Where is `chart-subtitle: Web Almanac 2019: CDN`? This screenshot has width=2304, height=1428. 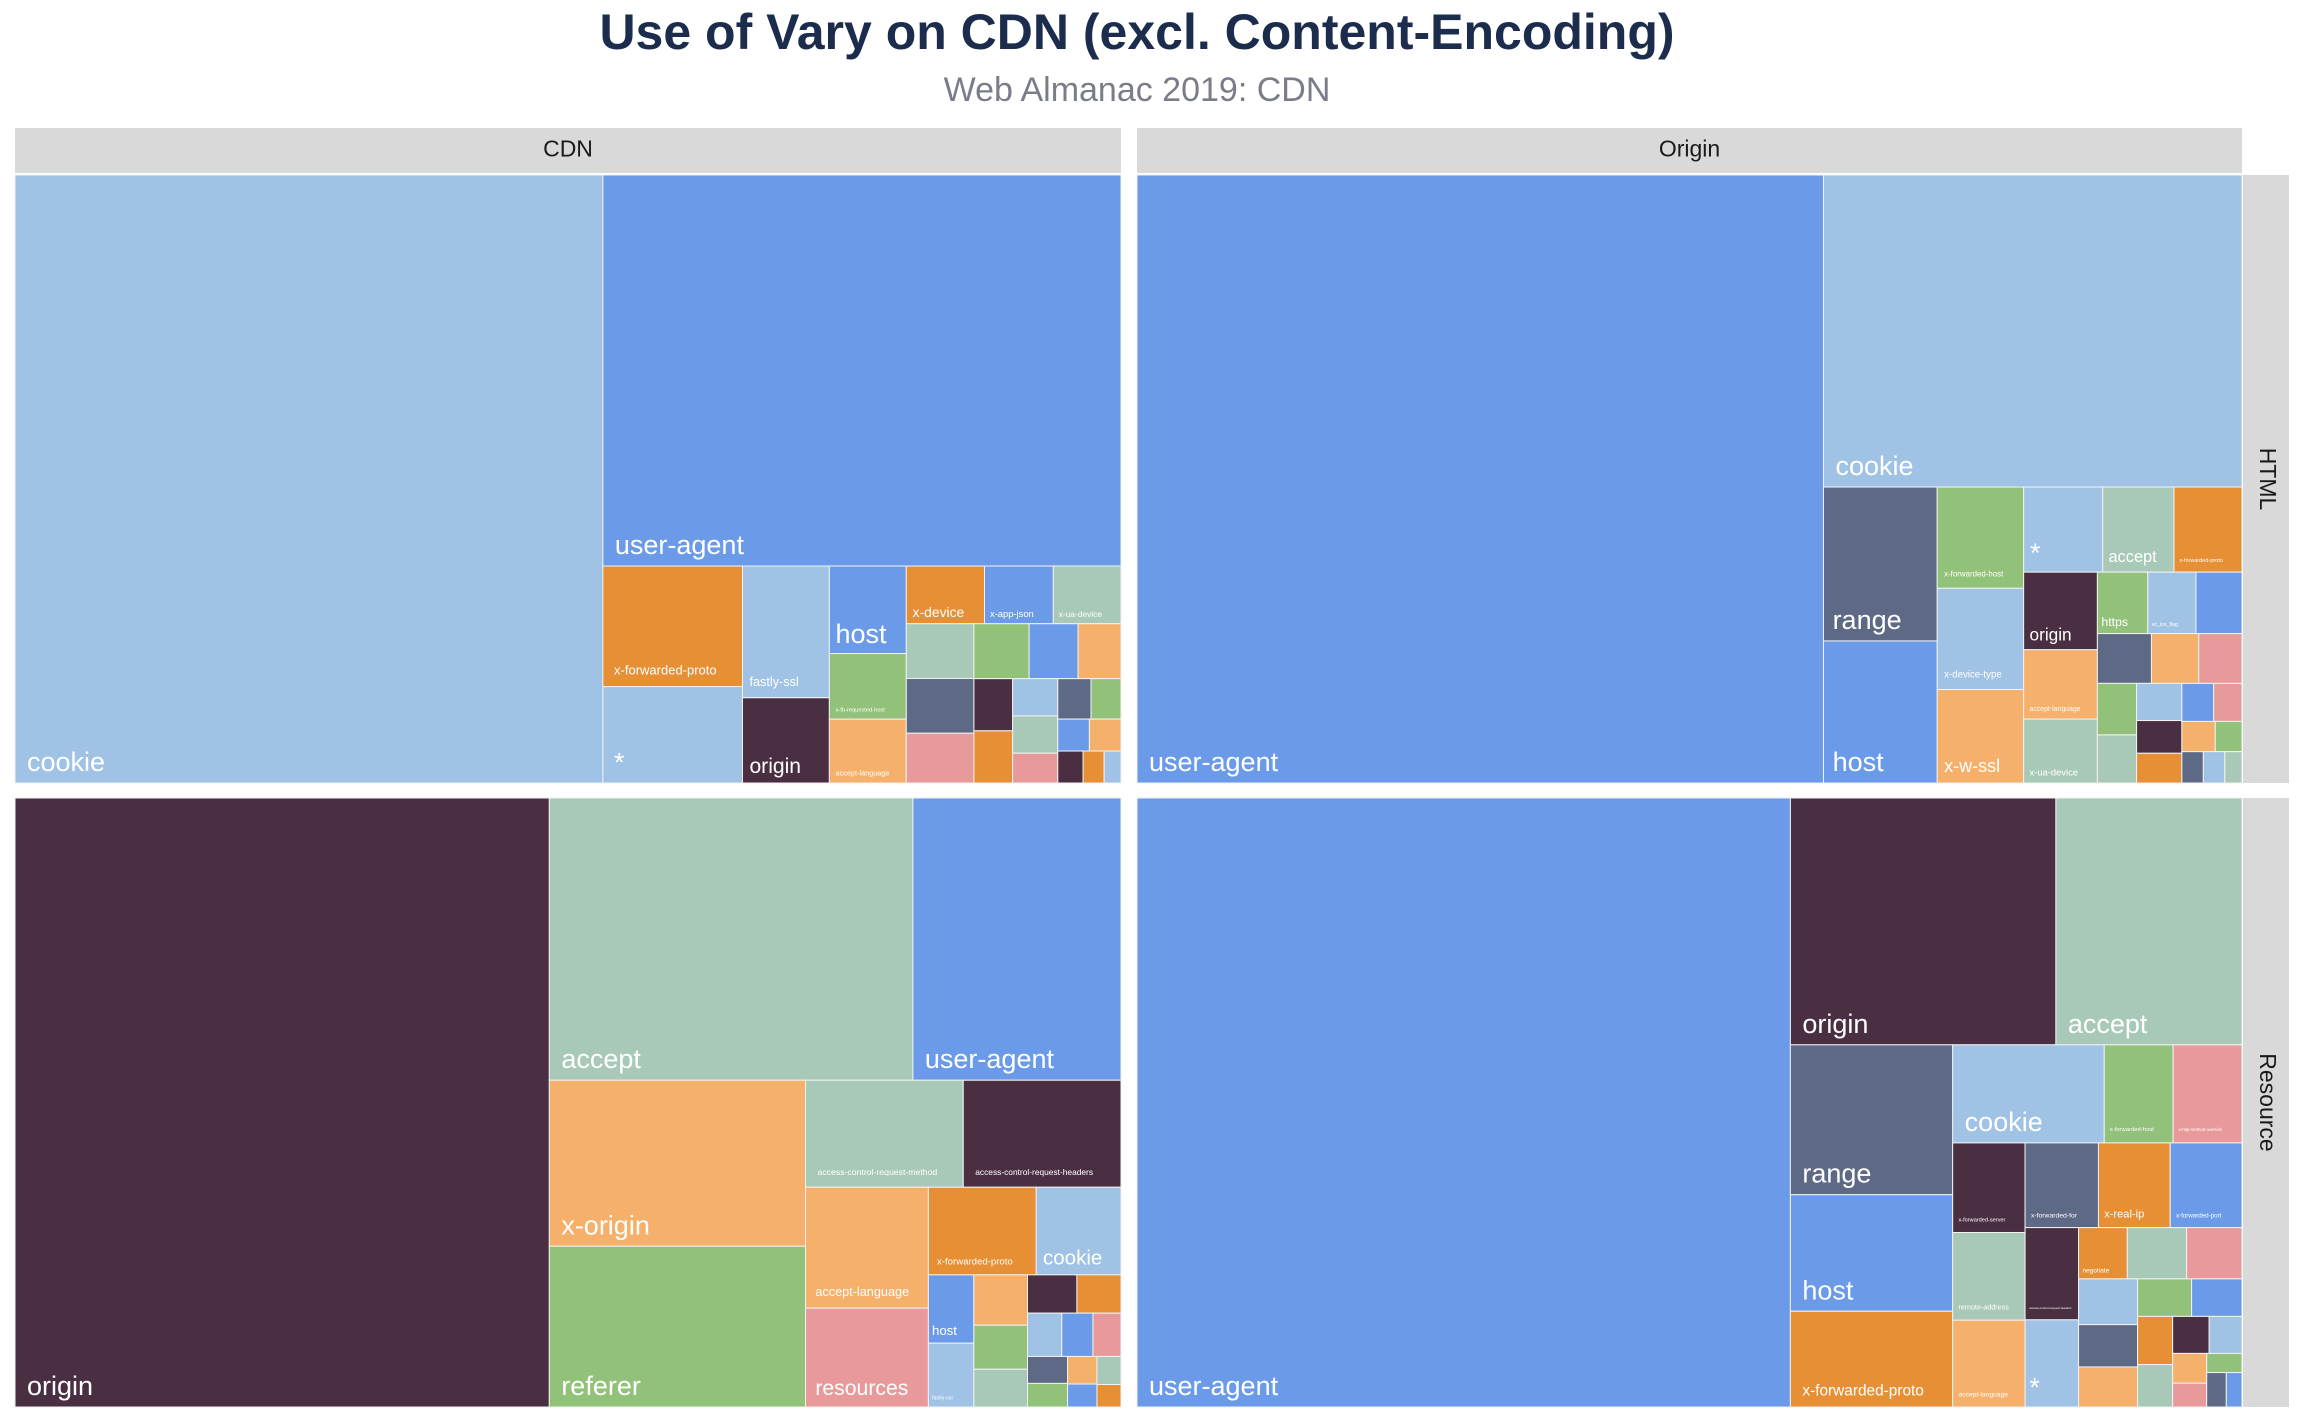
chart-subtitle: Web Almanac 2019: CDN is located at coordinates (1137, 90).